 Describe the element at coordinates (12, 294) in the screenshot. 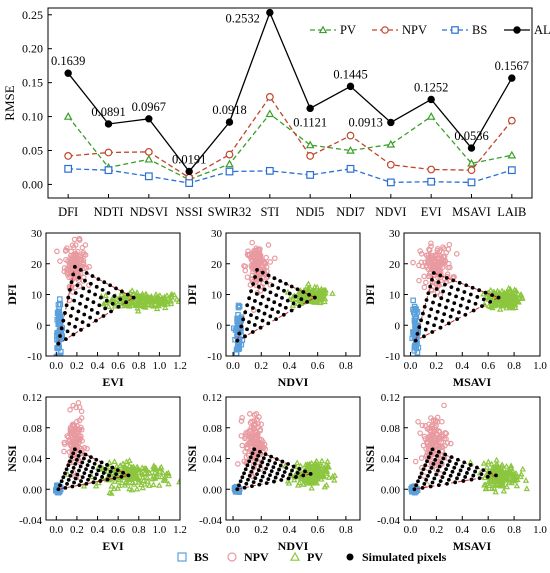

I see `y-axis-label: DFI` at that location.